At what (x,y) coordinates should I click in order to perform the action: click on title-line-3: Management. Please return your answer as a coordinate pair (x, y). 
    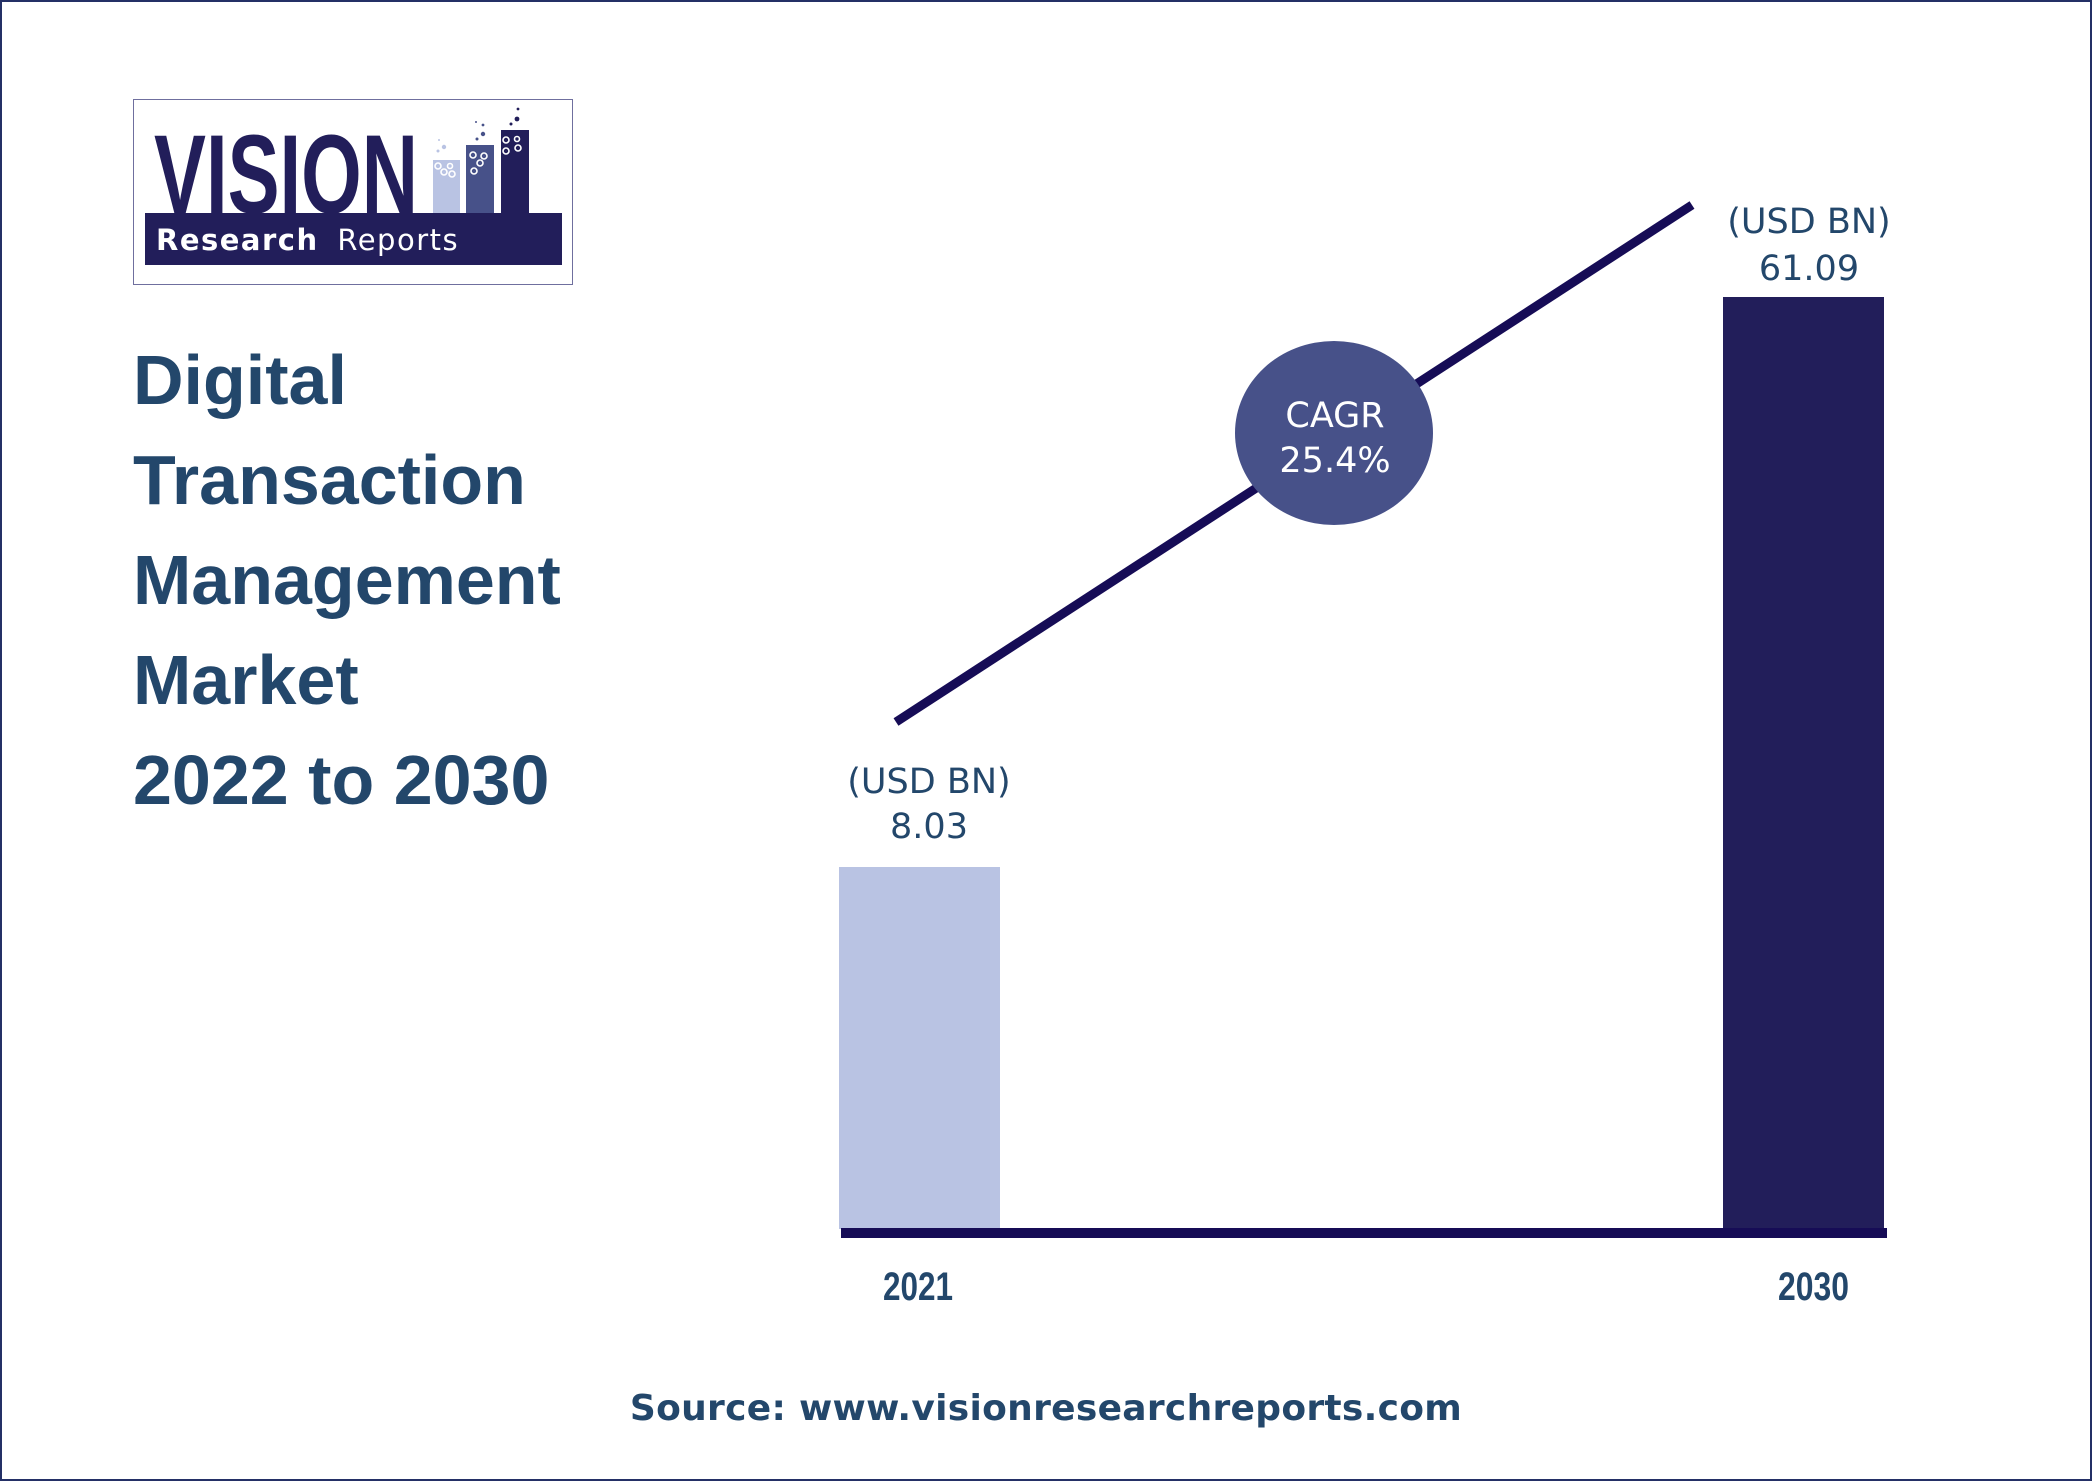
    Looking at the image, I should click on (347, 580).